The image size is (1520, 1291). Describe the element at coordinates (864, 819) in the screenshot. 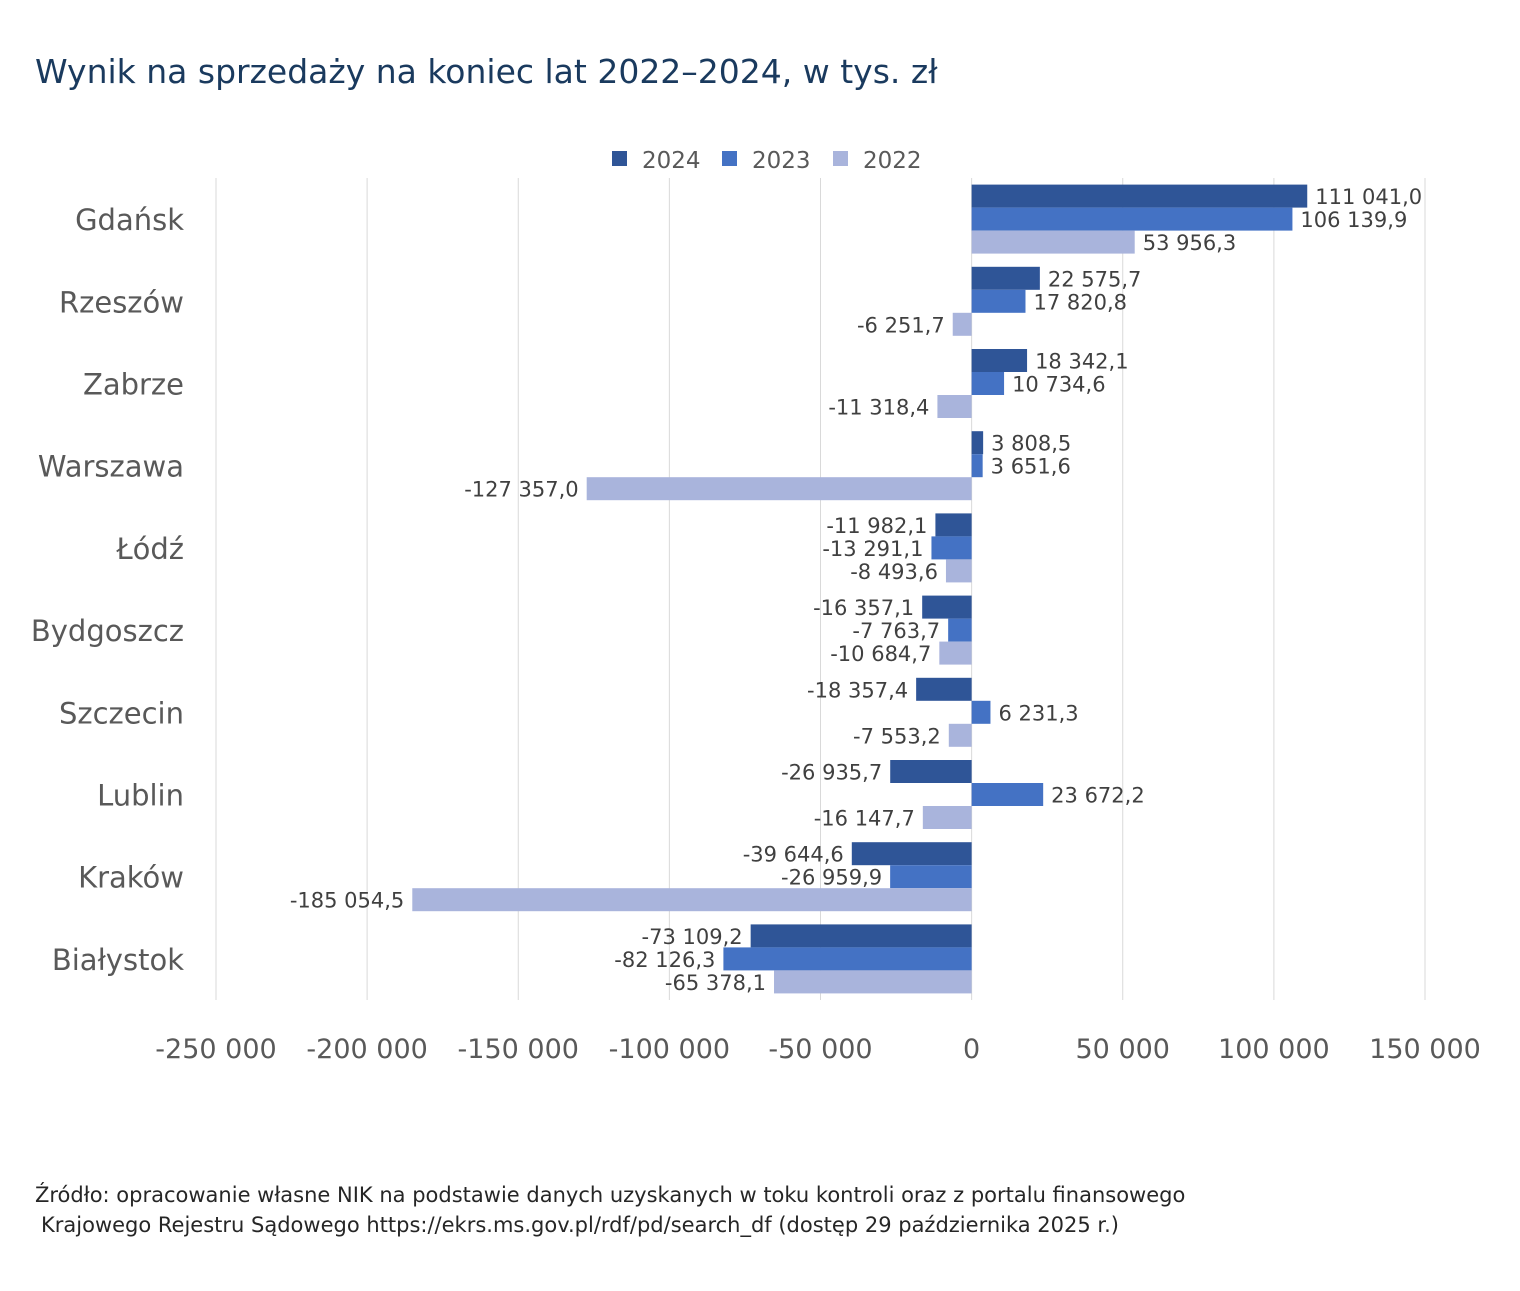

I see `data-label-lublin-2022: -16 147,7` at that location.